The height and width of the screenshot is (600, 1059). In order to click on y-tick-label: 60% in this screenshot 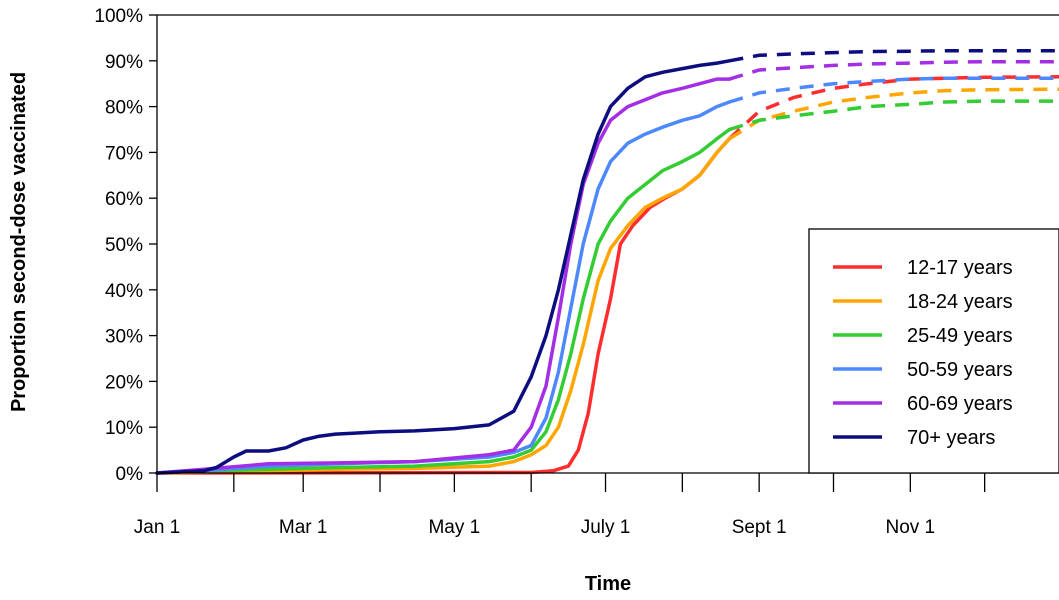, I will do `click(124, 199)`.